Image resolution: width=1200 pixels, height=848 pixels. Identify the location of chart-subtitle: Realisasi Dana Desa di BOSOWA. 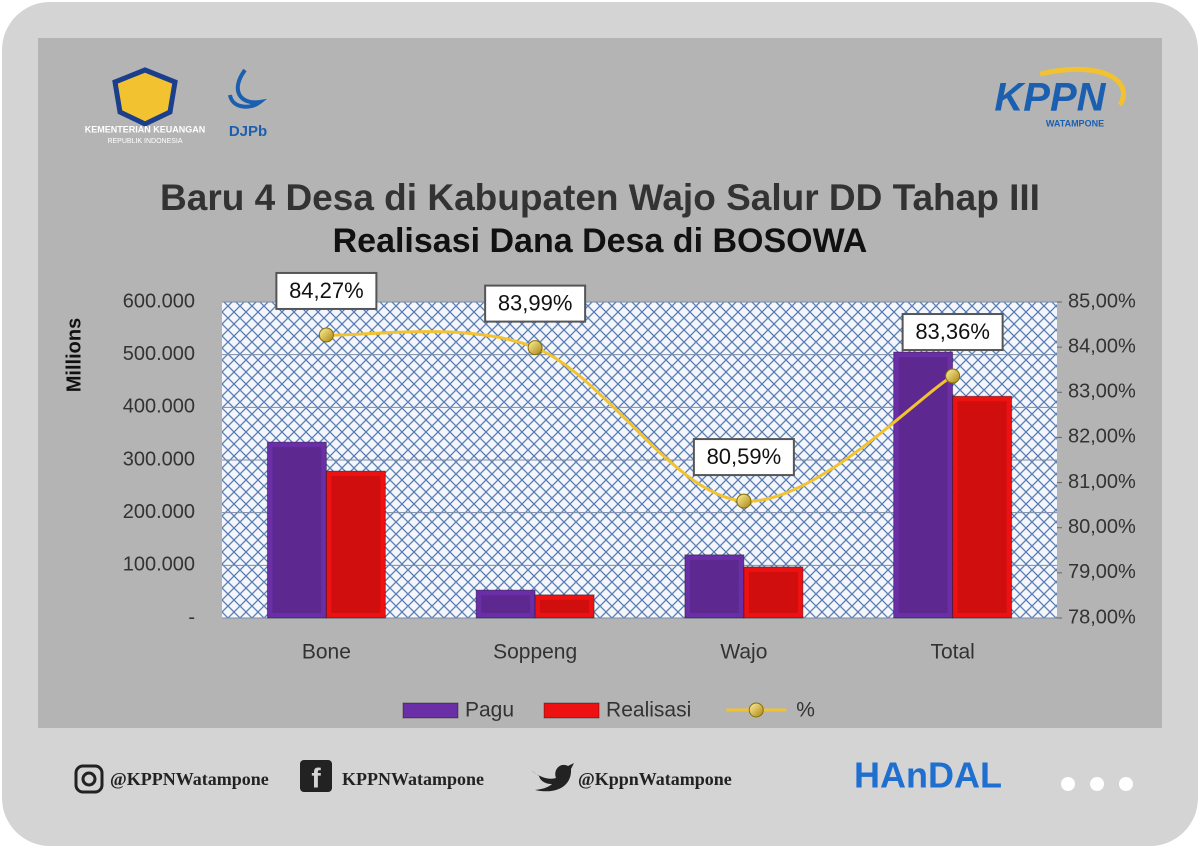
(600, 241).